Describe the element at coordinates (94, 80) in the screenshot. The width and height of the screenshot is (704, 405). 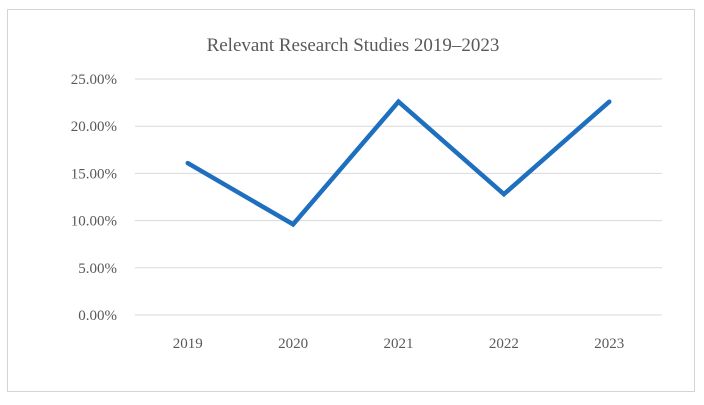
I see `y-tick-label: 25.00%` at that location.